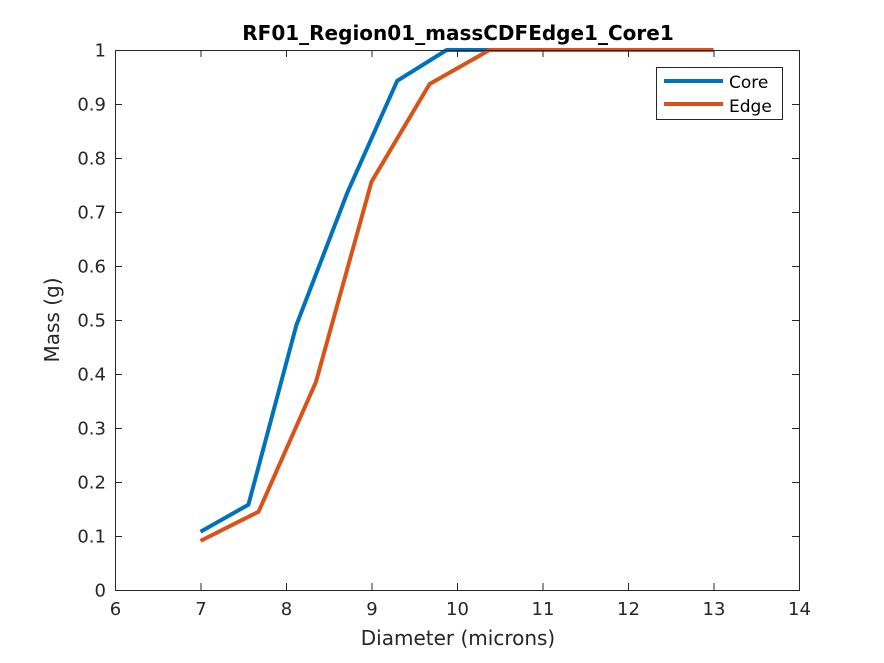  What do you see at coordinates (100, 51) in the screenshot?
I see `y-tick-label: 1` at bounding box center [100, 51].